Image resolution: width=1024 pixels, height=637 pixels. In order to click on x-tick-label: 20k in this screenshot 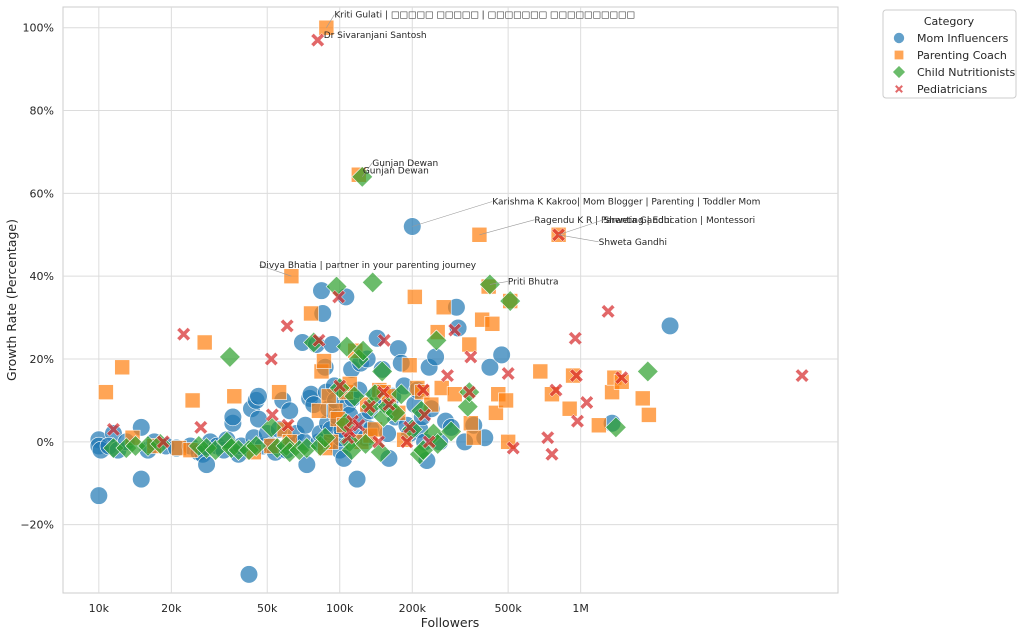, I will do `click(171, 608)`.